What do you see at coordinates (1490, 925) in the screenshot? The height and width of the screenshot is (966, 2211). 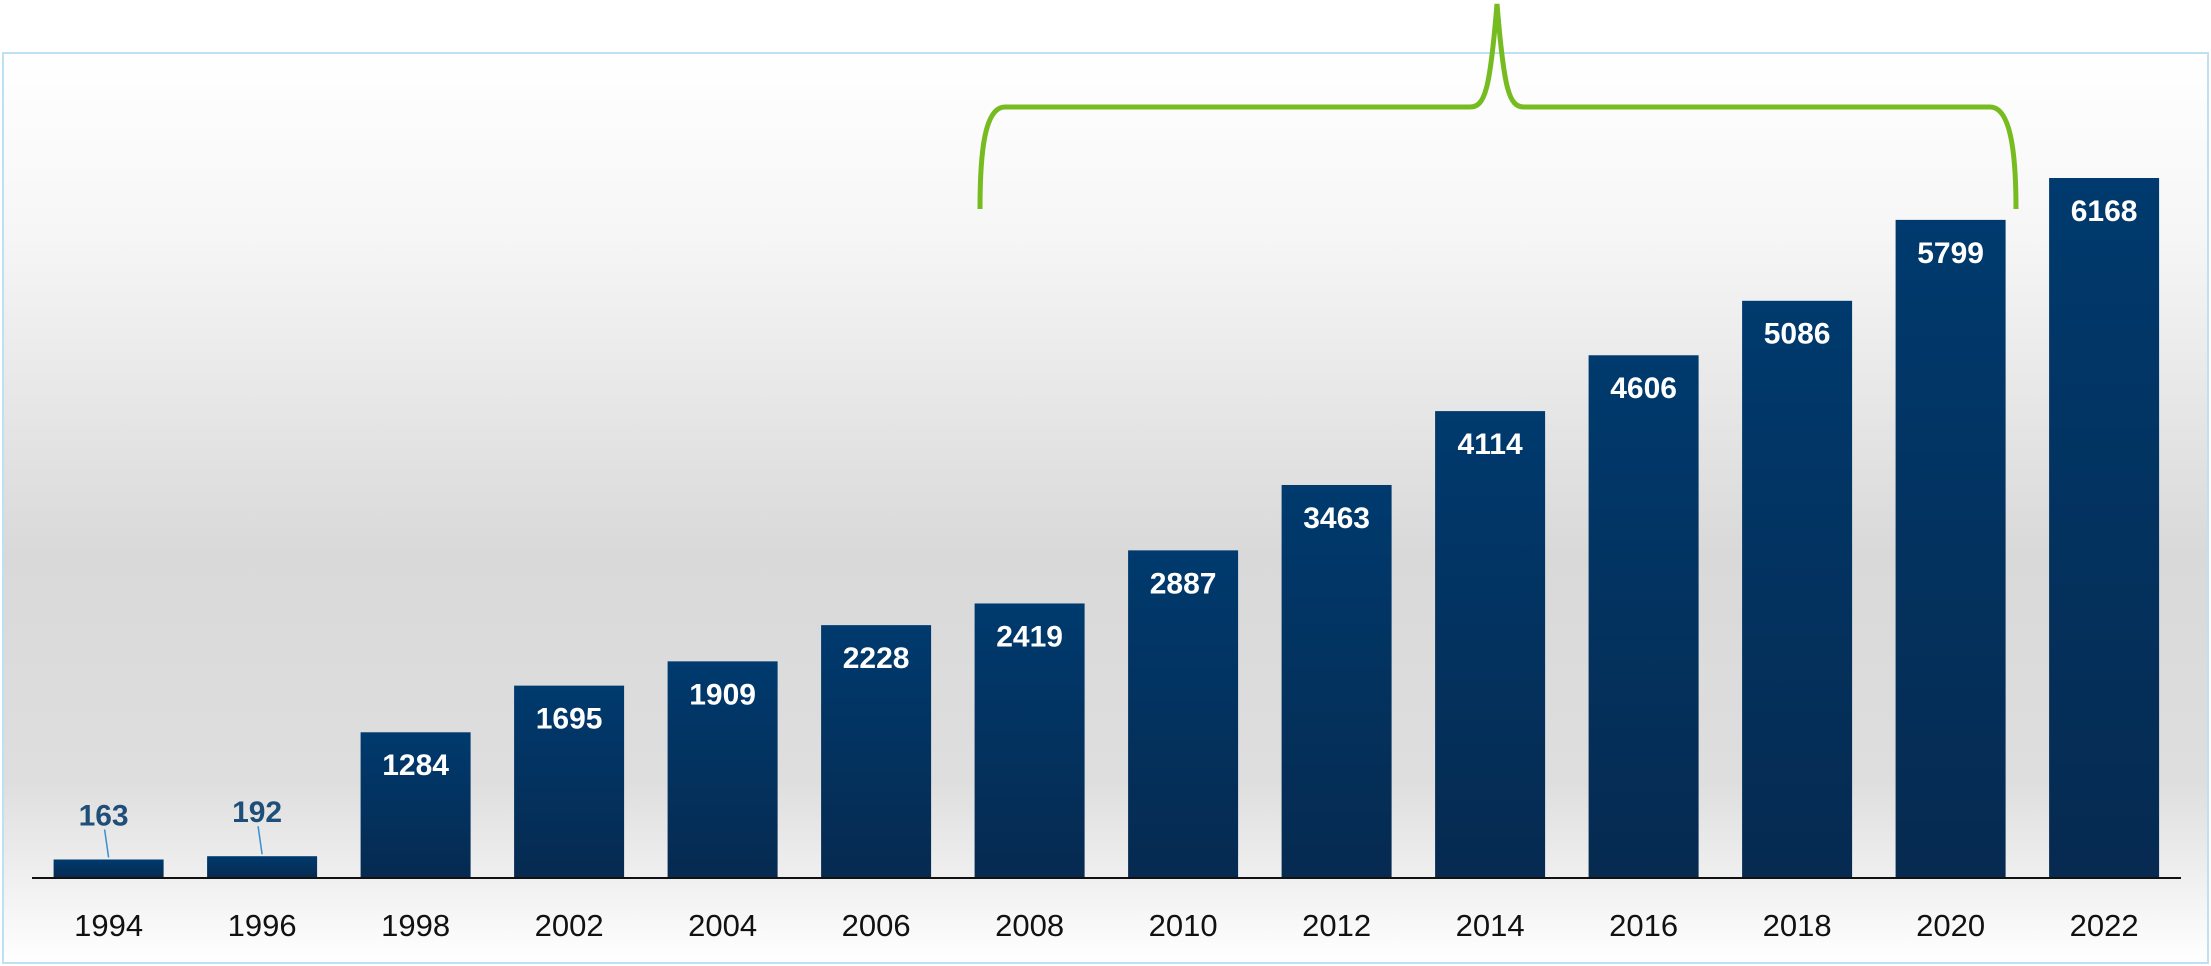 I see `x-tick-label: 2014` at bounding box center [1490, 925].